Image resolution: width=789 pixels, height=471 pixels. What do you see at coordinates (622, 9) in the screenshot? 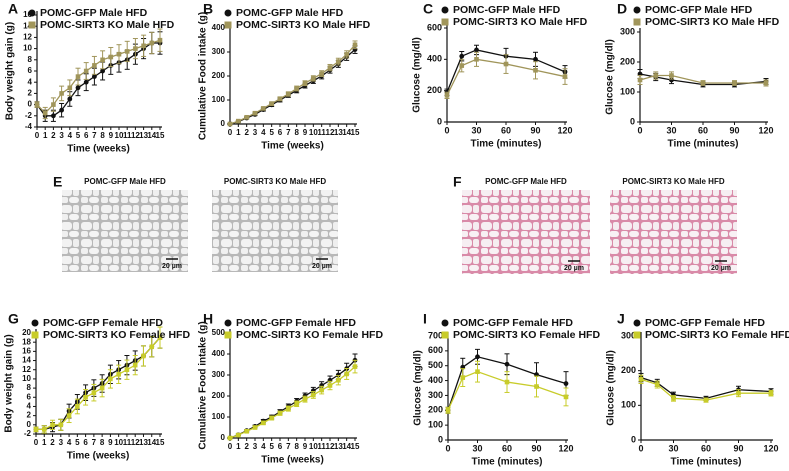
I see `panel-letter: D` at bounding box center [622, 9].